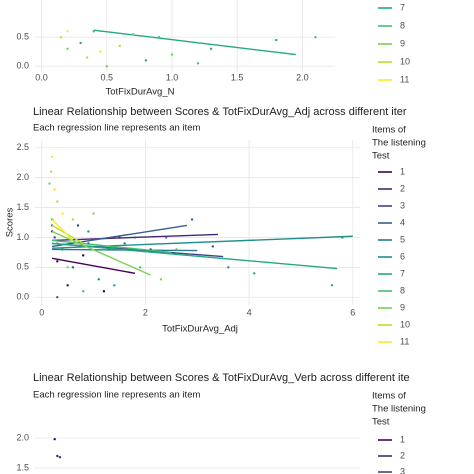  What do you see at coordinates (200, 329) in the screenshot?
I see `x-axis-label: TotFixDurAvg_Adj` at bounding box center [200, 329].